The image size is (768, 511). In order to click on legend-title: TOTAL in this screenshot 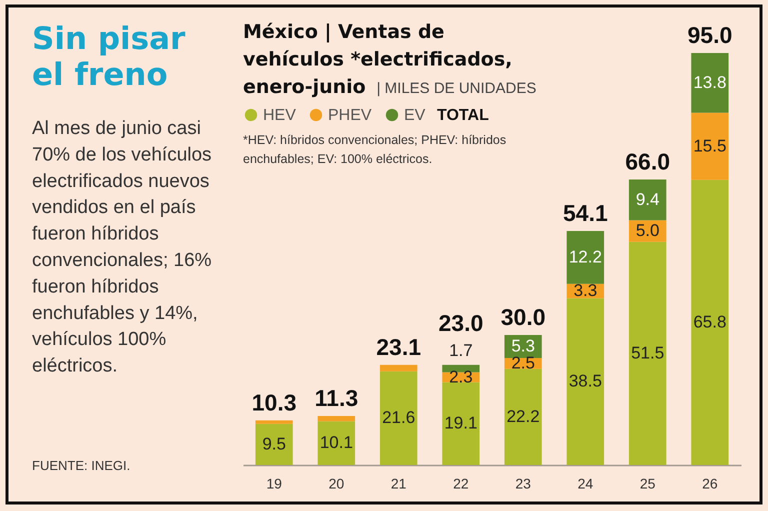, I will do `click(463, 115)`.